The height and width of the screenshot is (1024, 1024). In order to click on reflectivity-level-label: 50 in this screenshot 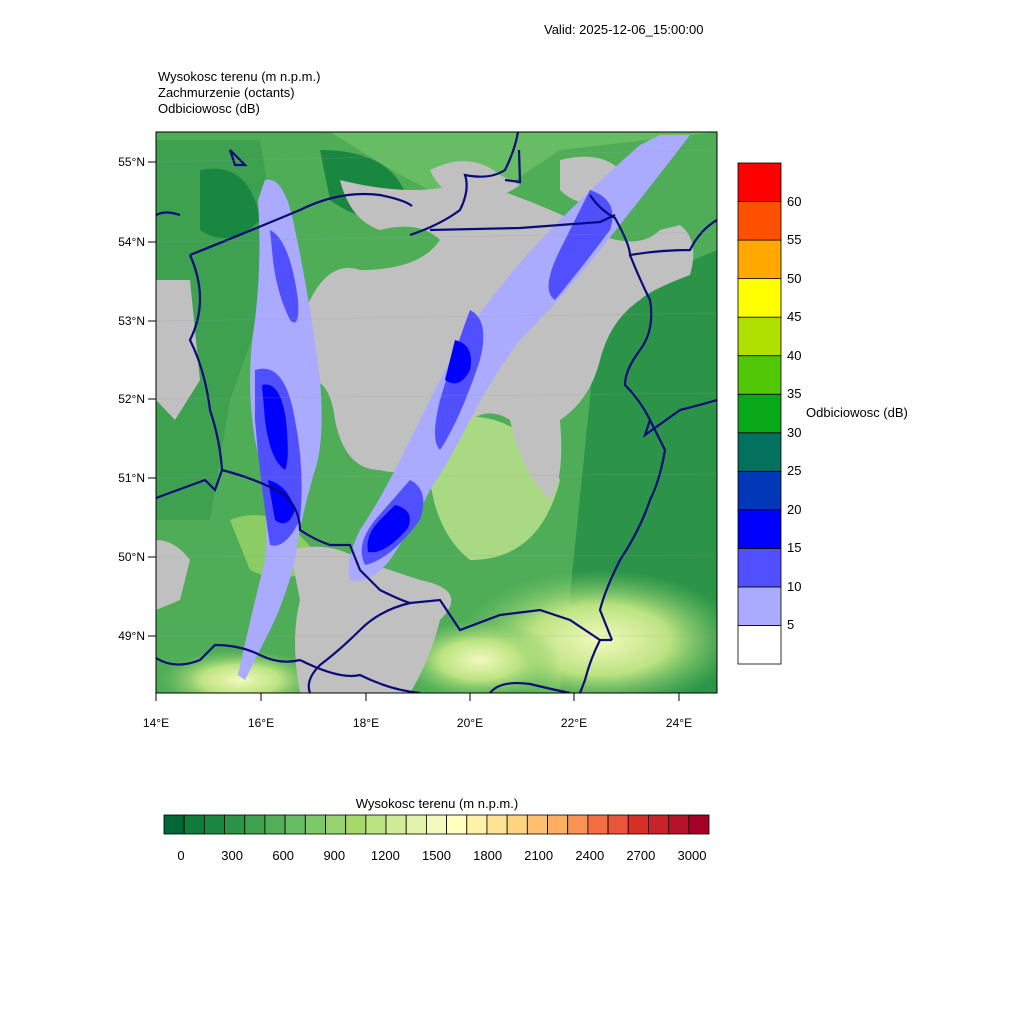, I will do `click(794, 278)`.